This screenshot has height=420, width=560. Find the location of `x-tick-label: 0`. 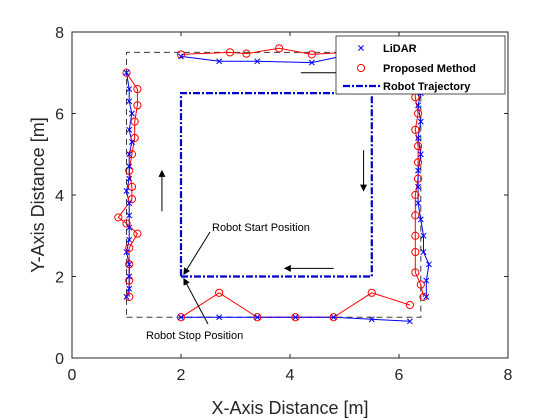

x-tick-label: 0 is located at coordinates (72, 375).